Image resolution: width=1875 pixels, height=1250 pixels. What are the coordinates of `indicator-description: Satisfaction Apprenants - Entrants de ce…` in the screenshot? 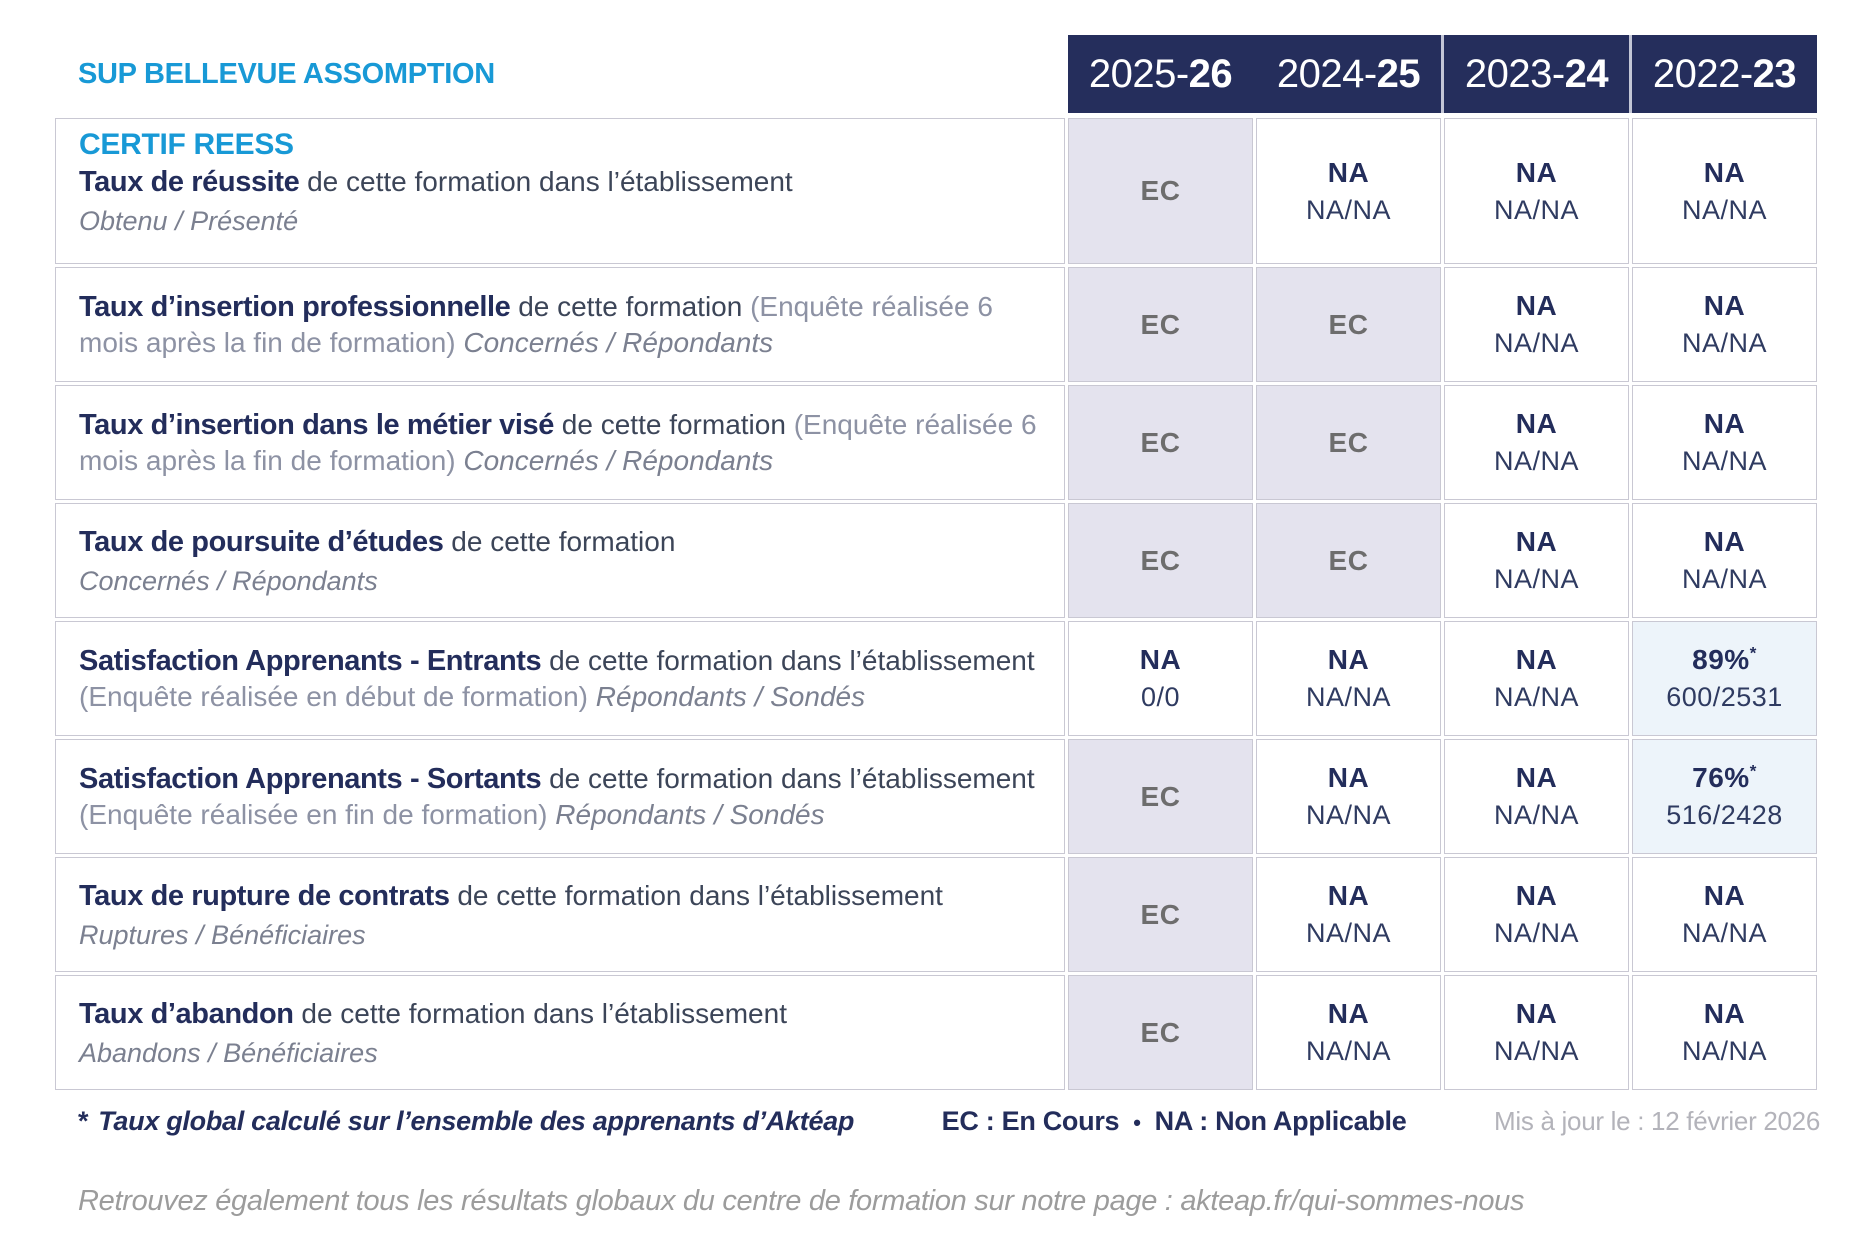 It's located at (561, 678).